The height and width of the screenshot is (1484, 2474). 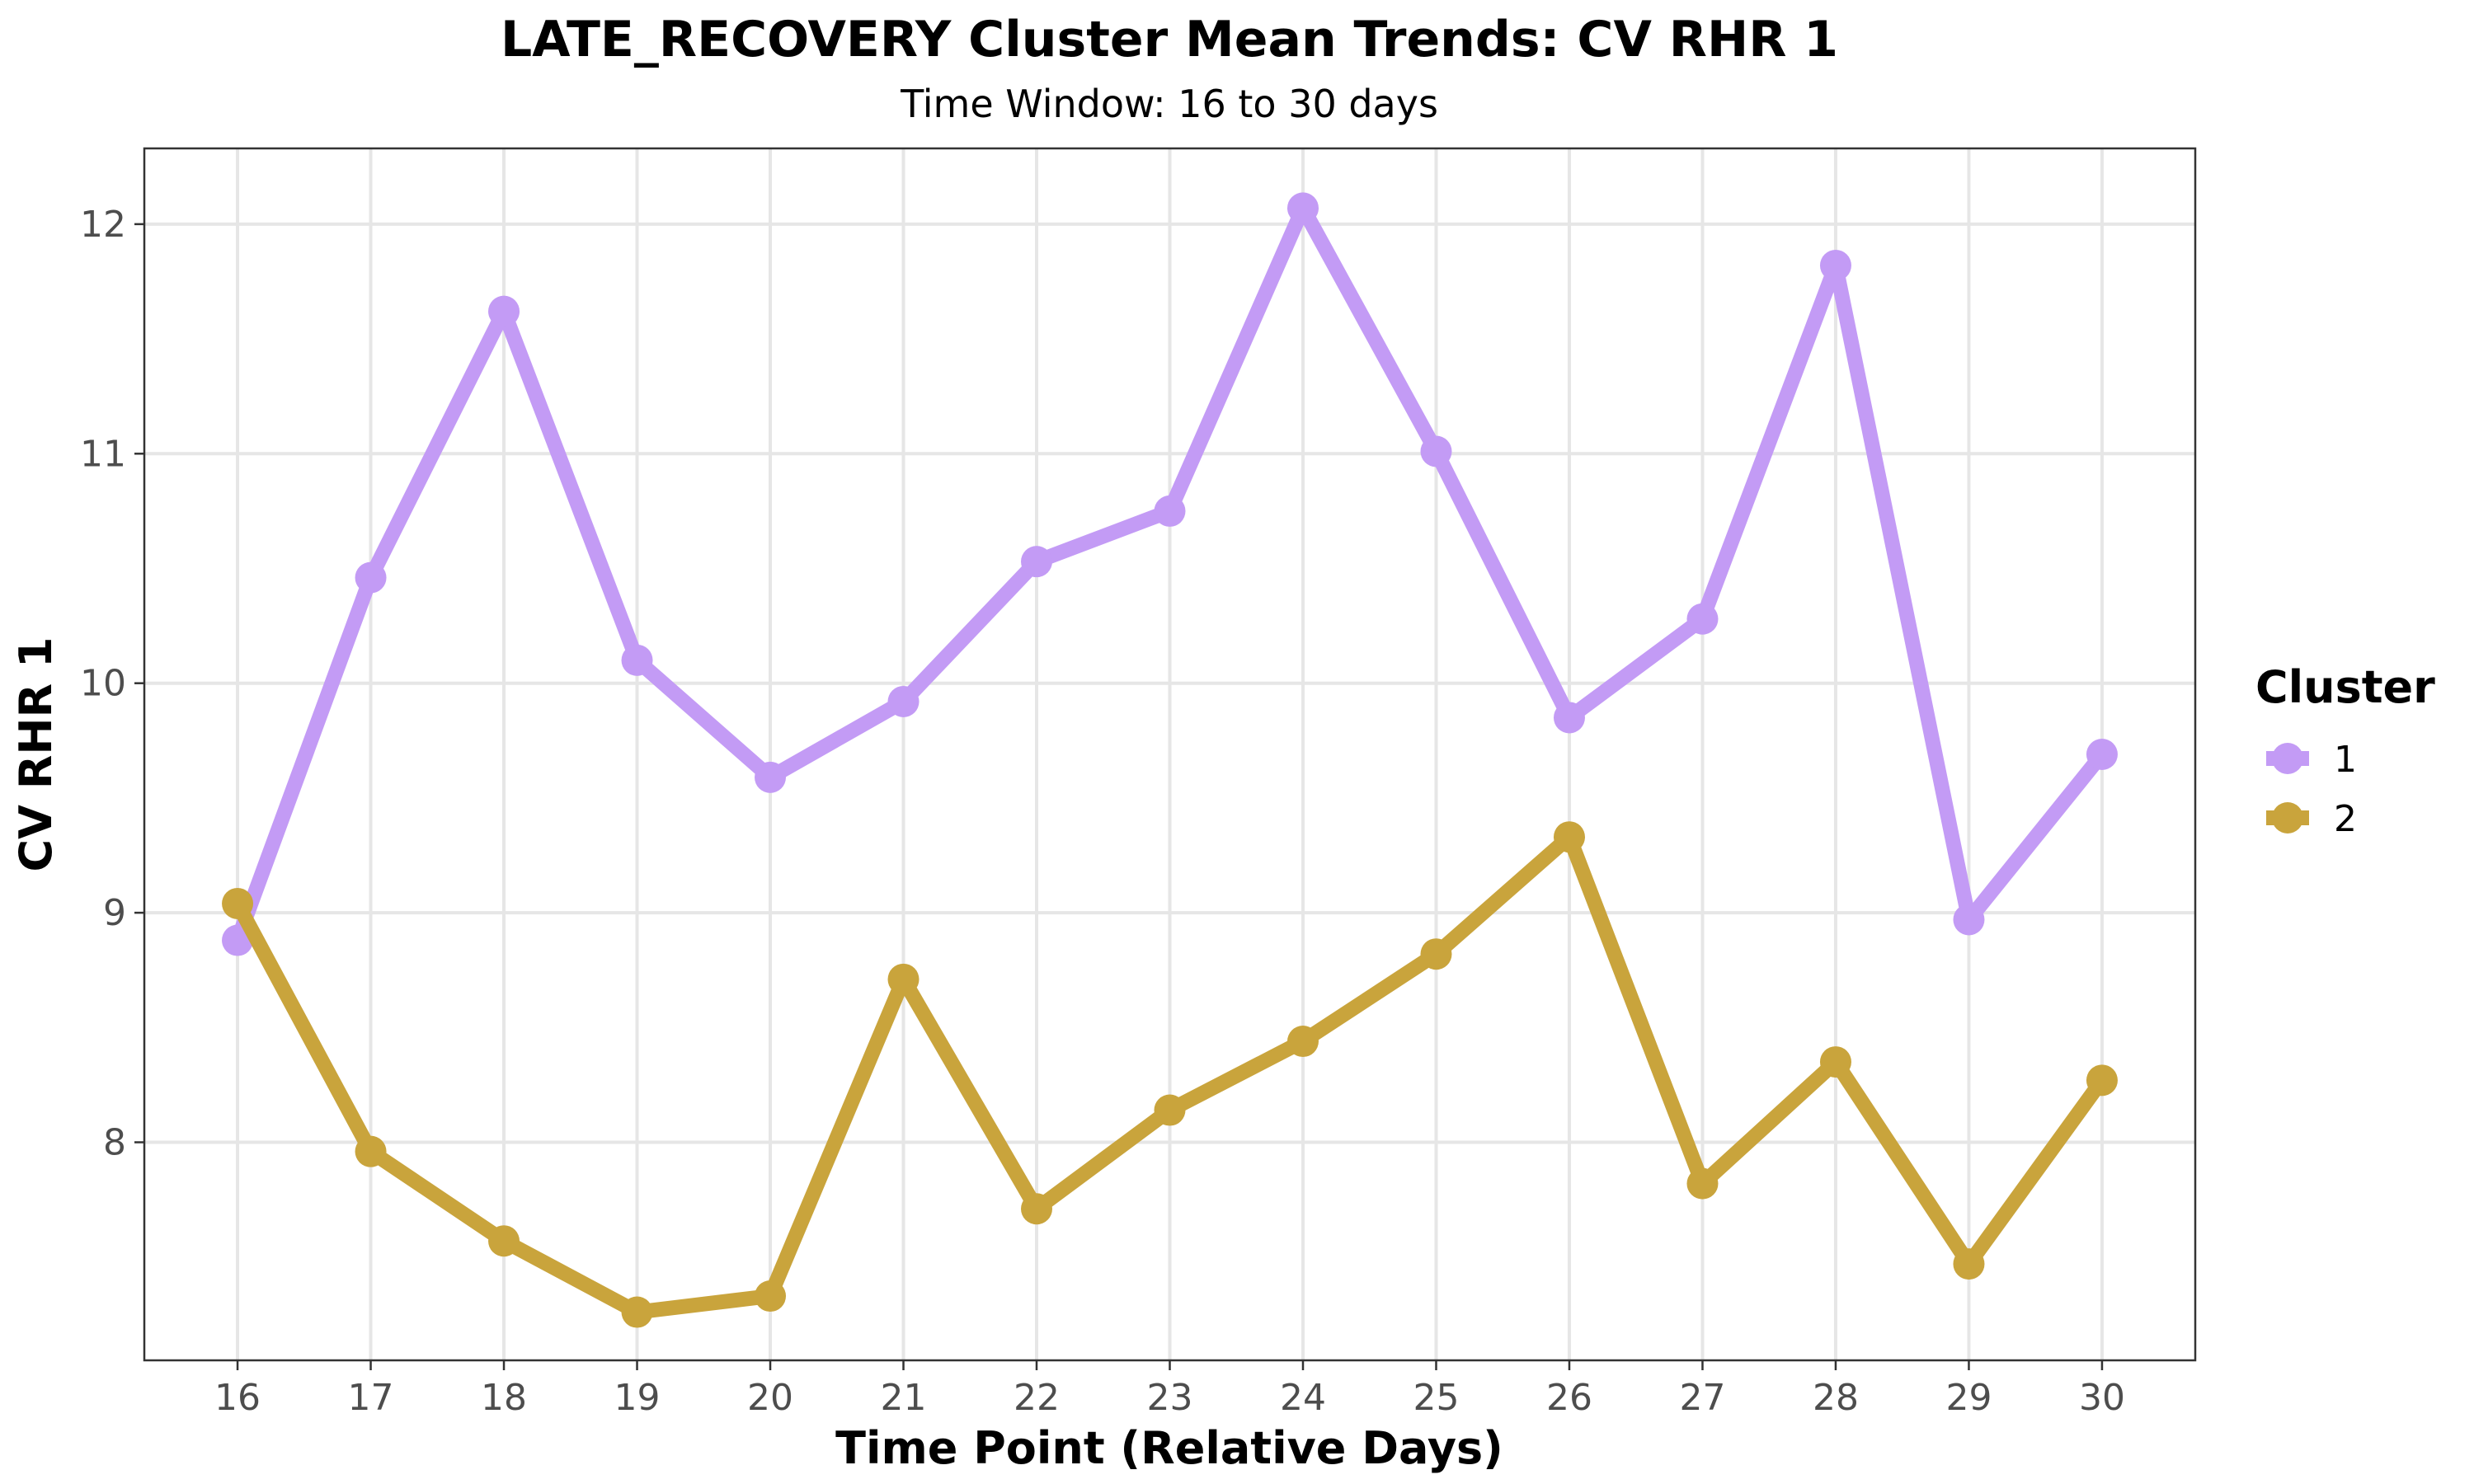 What do you see at coordinates (770, 1398) in the screenshot?
I see `x-tick-label: 20` at bounding box center [770, 1398].